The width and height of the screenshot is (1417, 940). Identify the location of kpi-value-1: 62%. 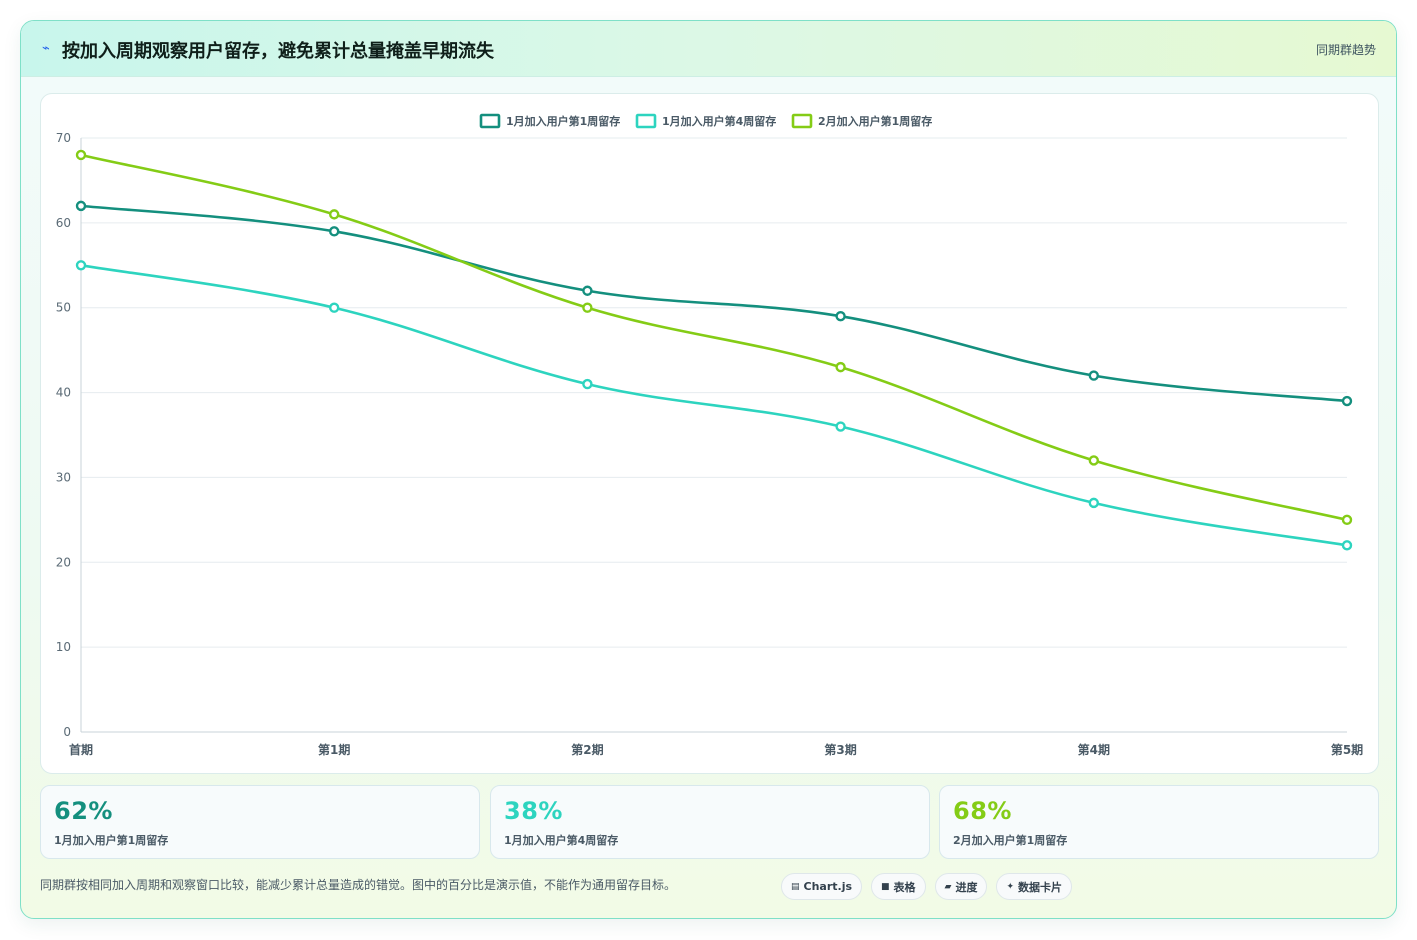
(83, 811).